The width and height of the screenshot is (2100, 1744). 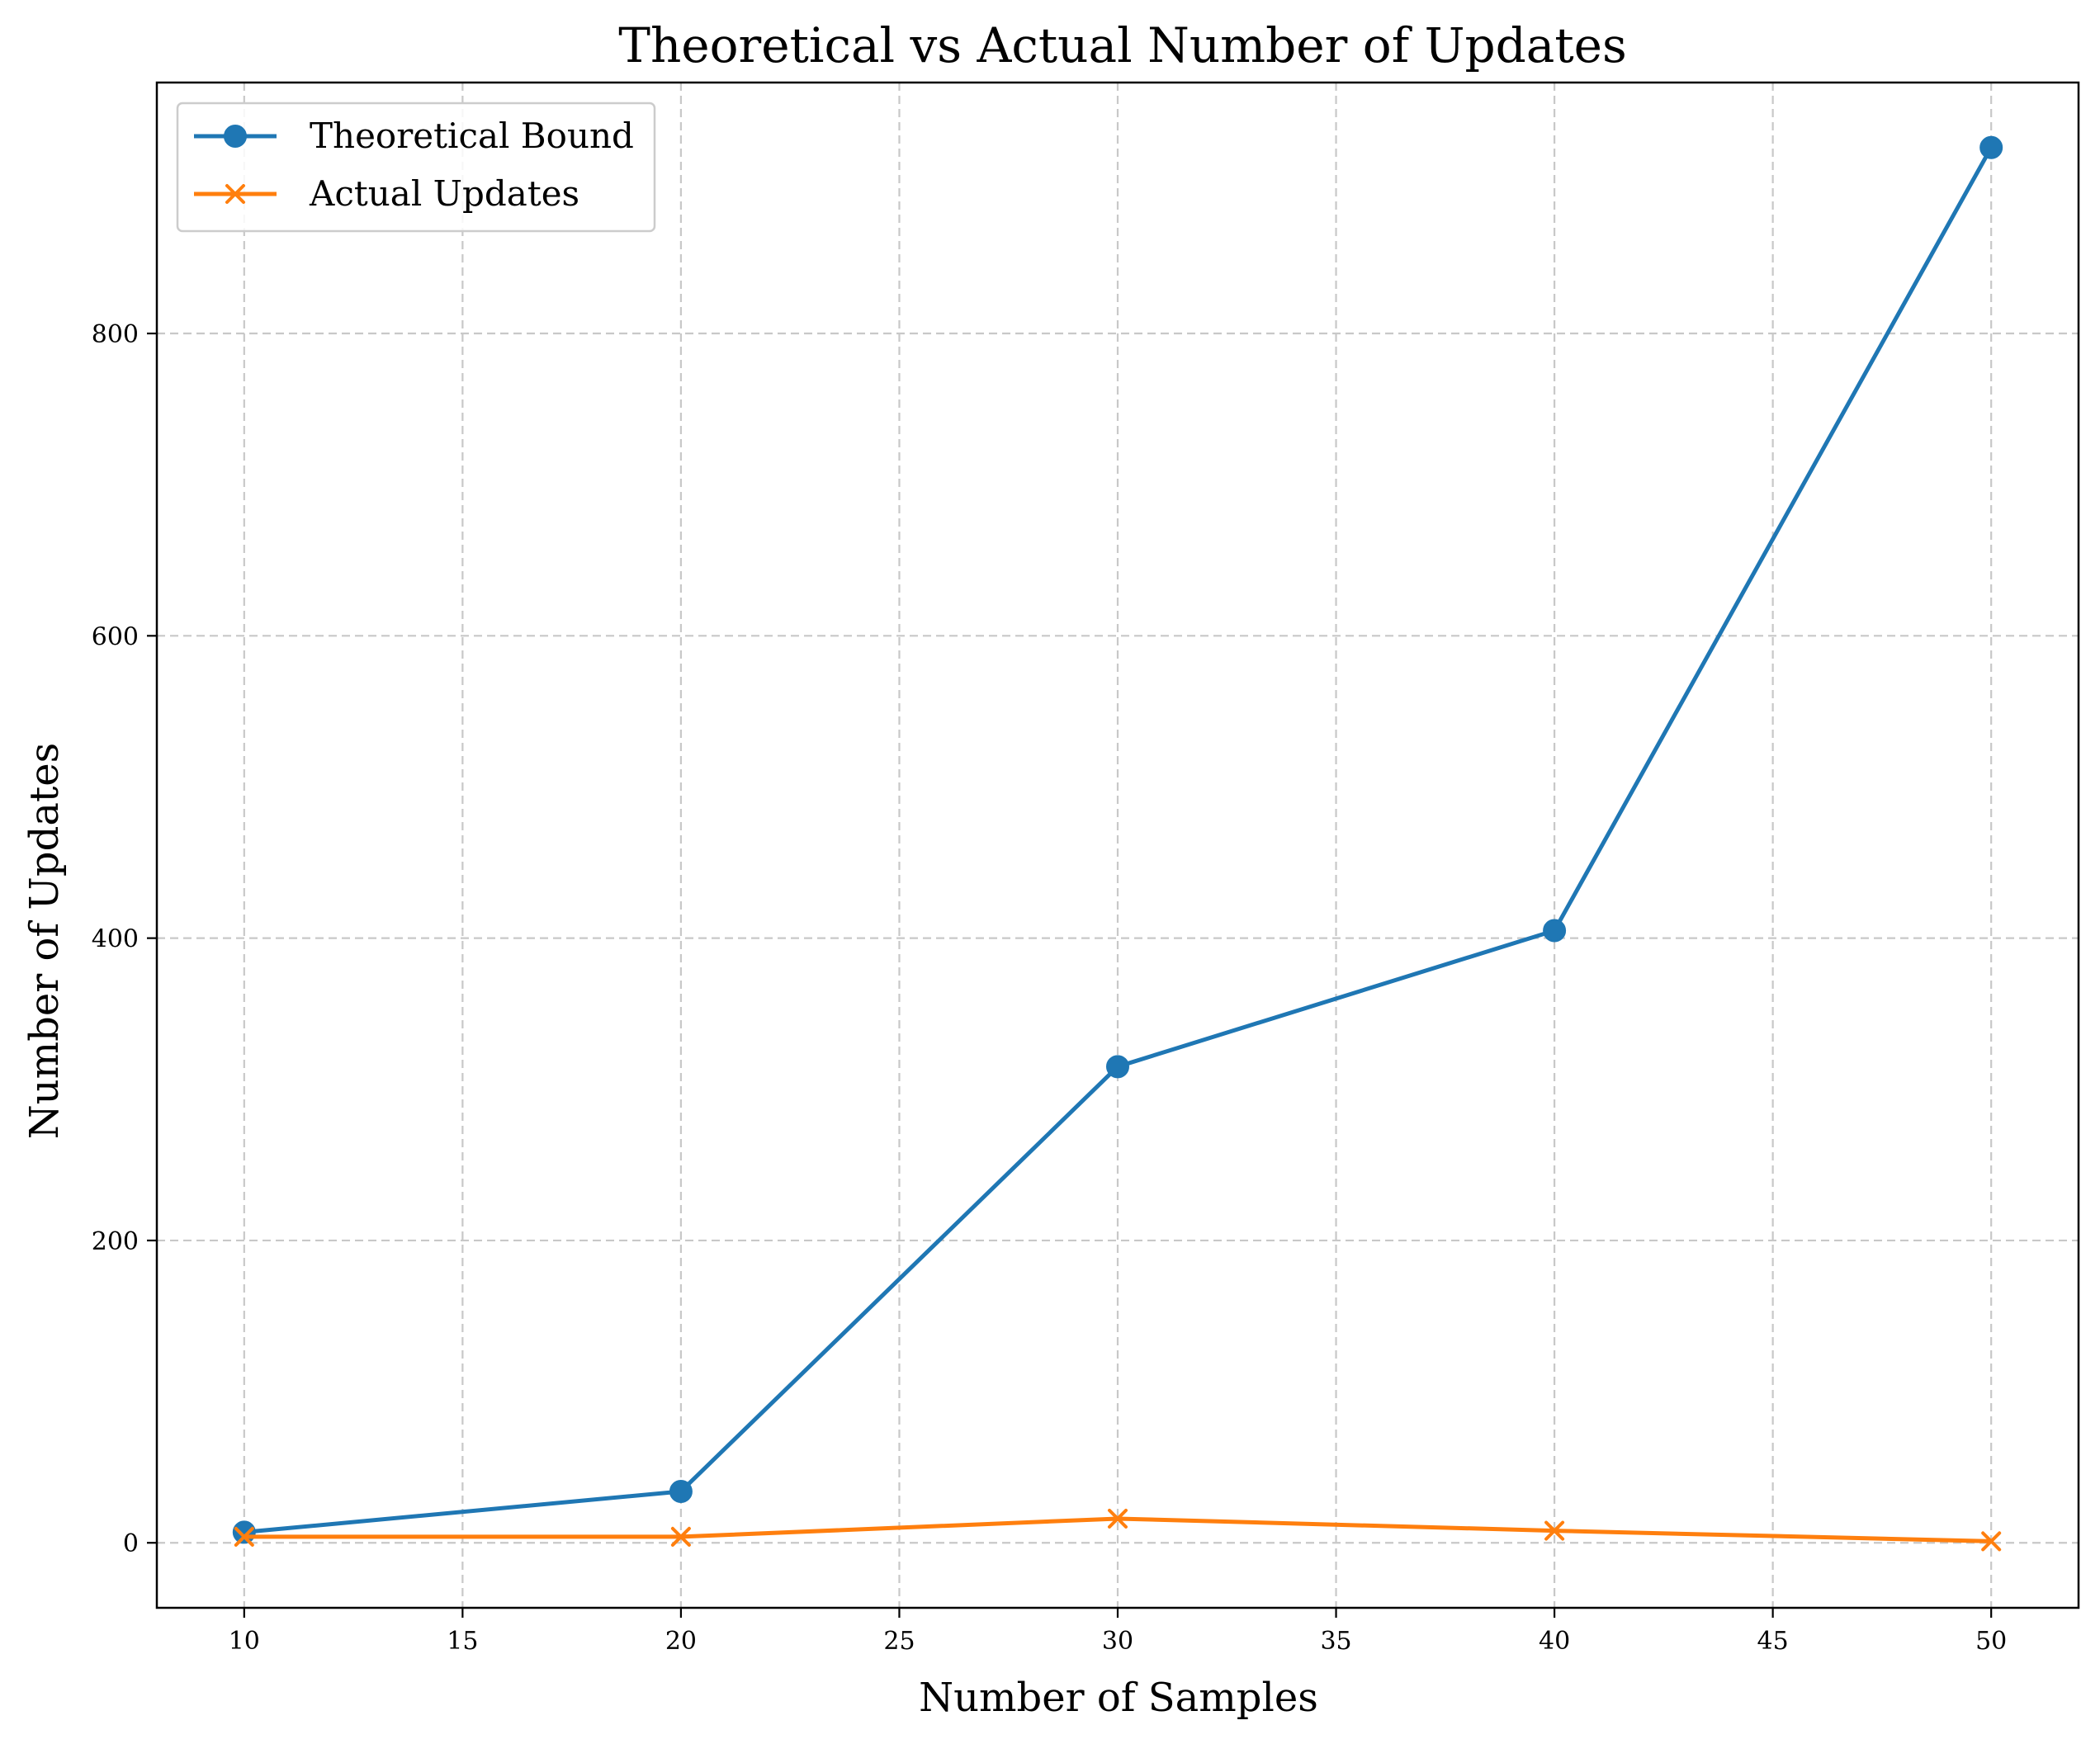 What do you see at coordinates (131, 1543) in the screenshot?
I see `y-tick-label: 0` at bounding box center [131, 1543].